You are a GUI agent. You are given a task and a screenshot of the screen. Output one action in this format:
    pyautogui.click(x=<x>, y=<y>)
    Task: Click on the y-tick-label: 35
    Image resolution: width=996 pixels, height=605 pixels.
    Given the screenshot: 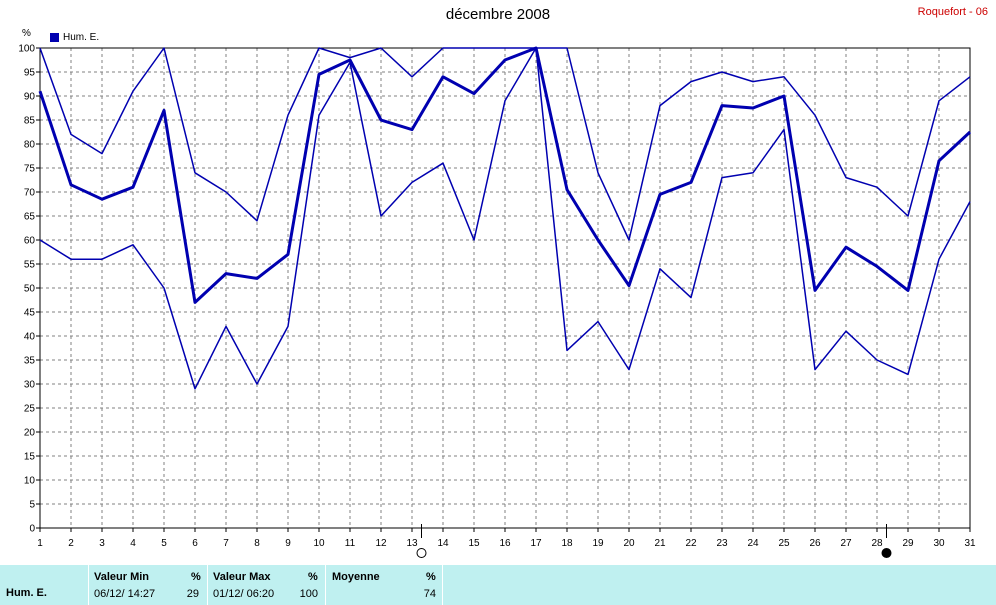 What is the action you would take?
    pyautogui.click(x=30, y=361)
    